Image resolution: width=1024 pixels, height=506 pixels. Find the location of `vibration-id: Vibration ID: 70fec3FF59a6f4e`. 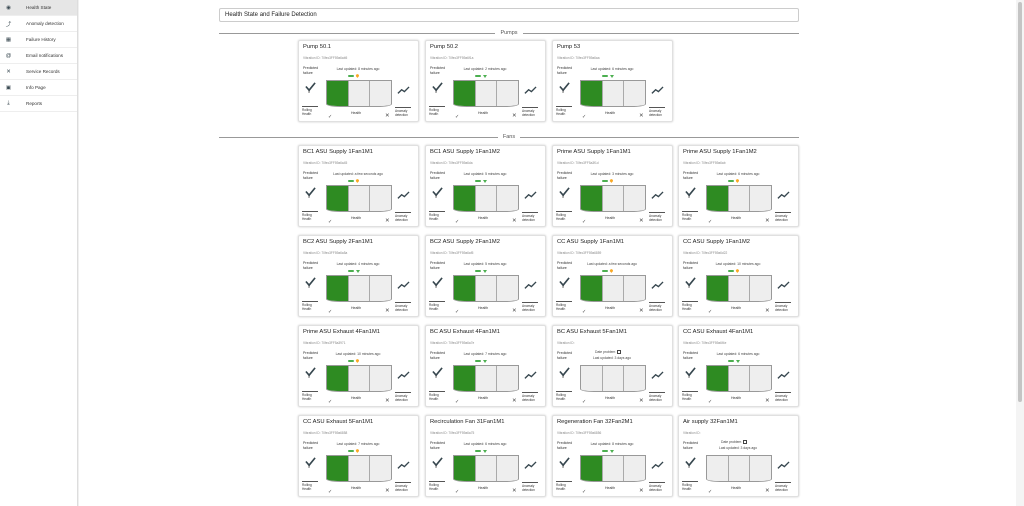

vibration-id: Vibration ID: 70fec3FF59a6f4e is located at coordinates (705, 343).